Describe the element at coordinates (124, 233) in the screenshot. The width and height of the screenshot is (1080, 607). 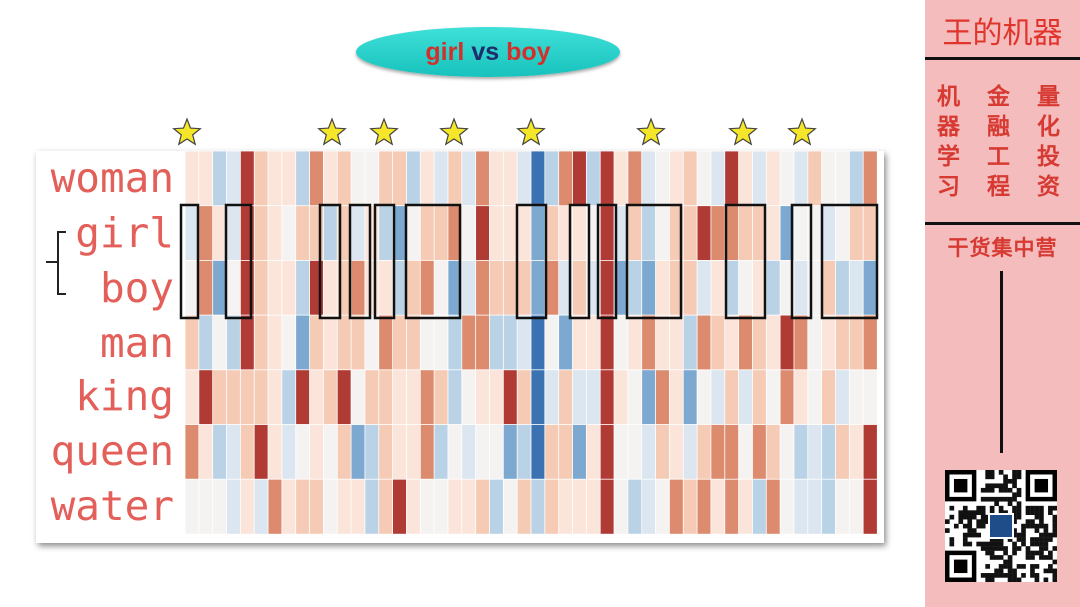
I see `row-label-girl: girl` at that location.